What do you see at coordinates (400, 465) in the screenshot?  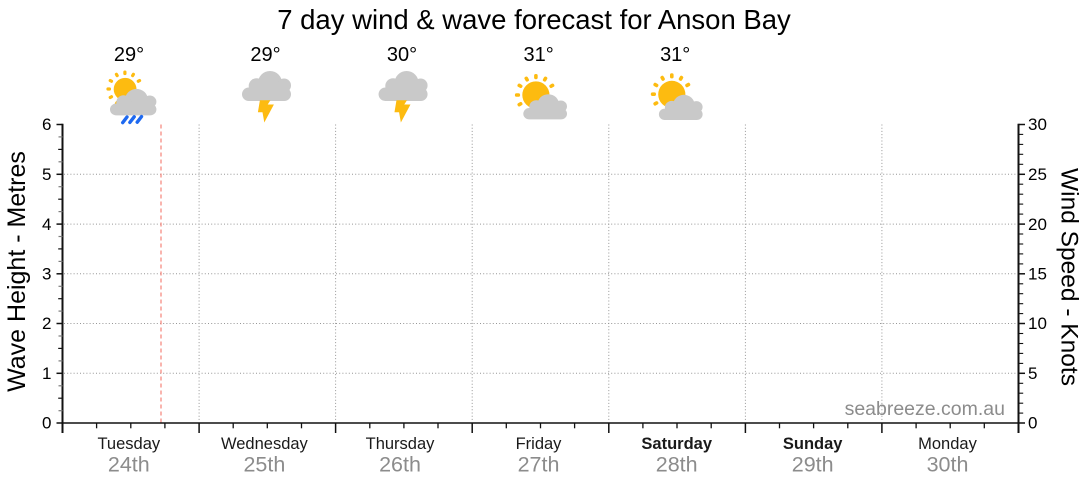 I see `svg-text: 26th` at bounding box center [400, 465].